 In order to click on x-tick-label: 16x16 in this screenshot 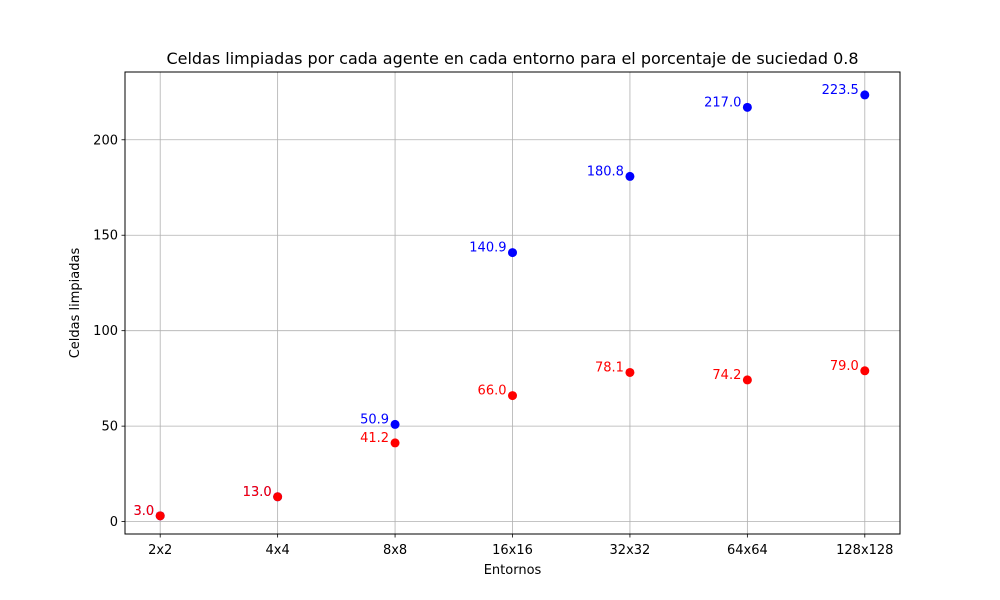, I will do `click(512, 550)`.